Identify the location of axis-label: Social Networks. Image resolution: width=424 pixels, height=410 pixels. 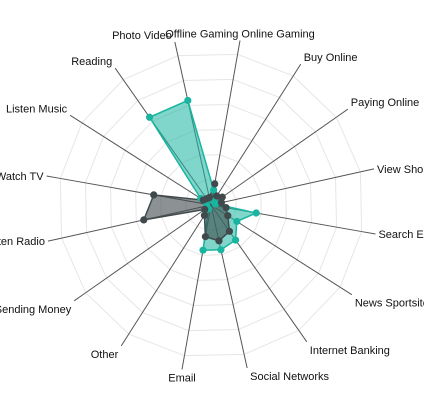
(289, 377).